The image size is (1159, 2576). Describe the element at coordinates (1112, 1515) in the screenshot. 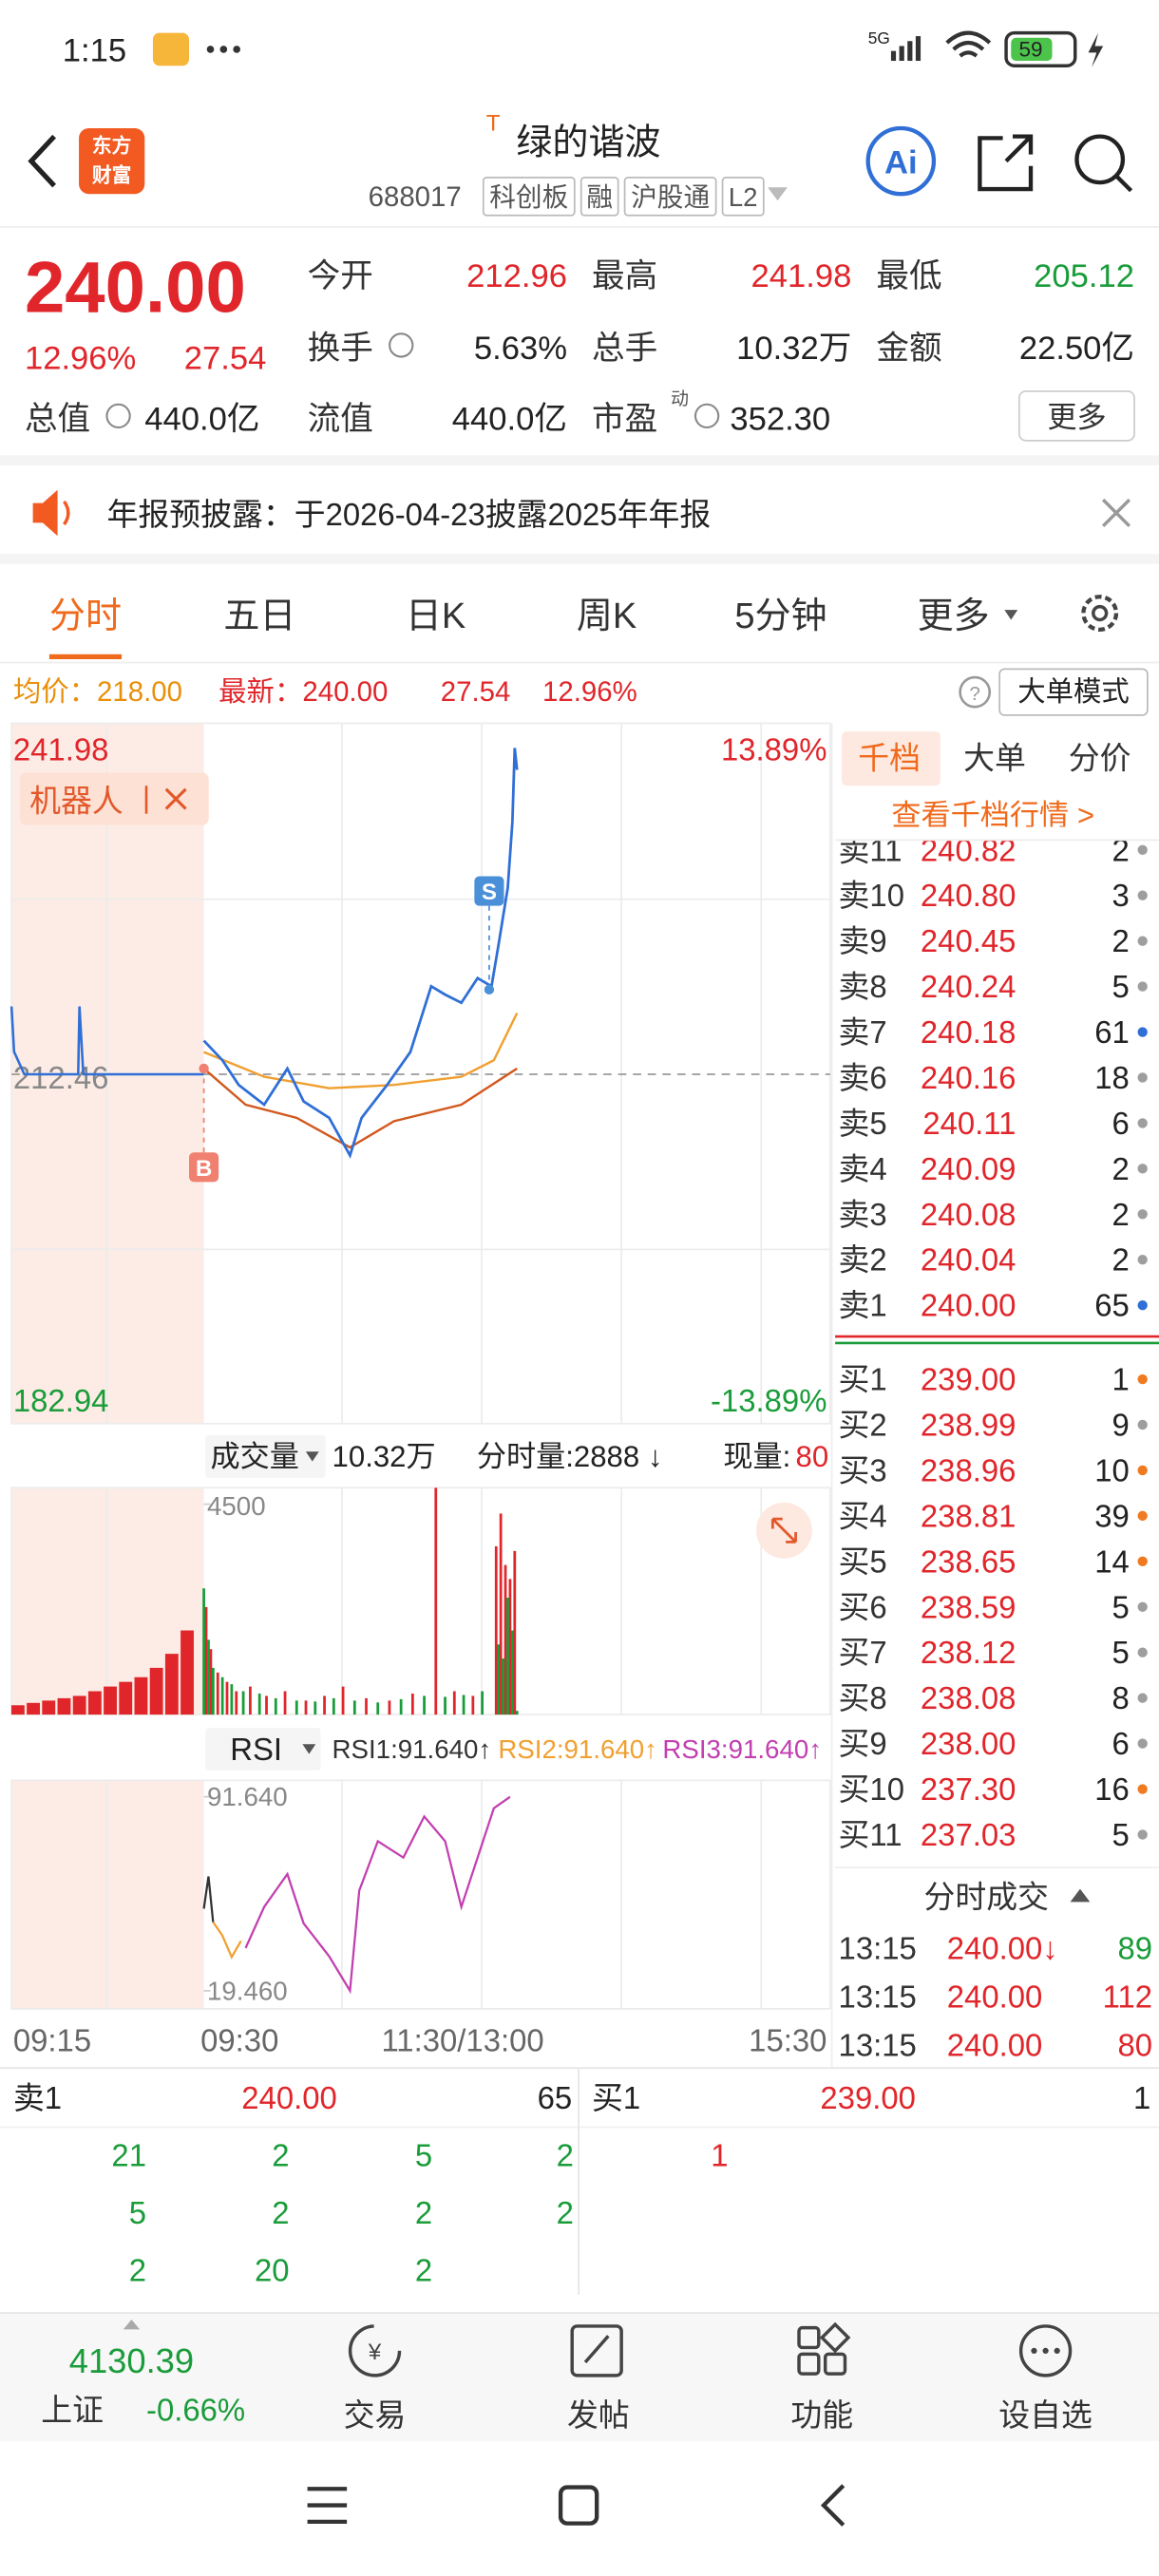

I see `level-qty: 39` at that location.